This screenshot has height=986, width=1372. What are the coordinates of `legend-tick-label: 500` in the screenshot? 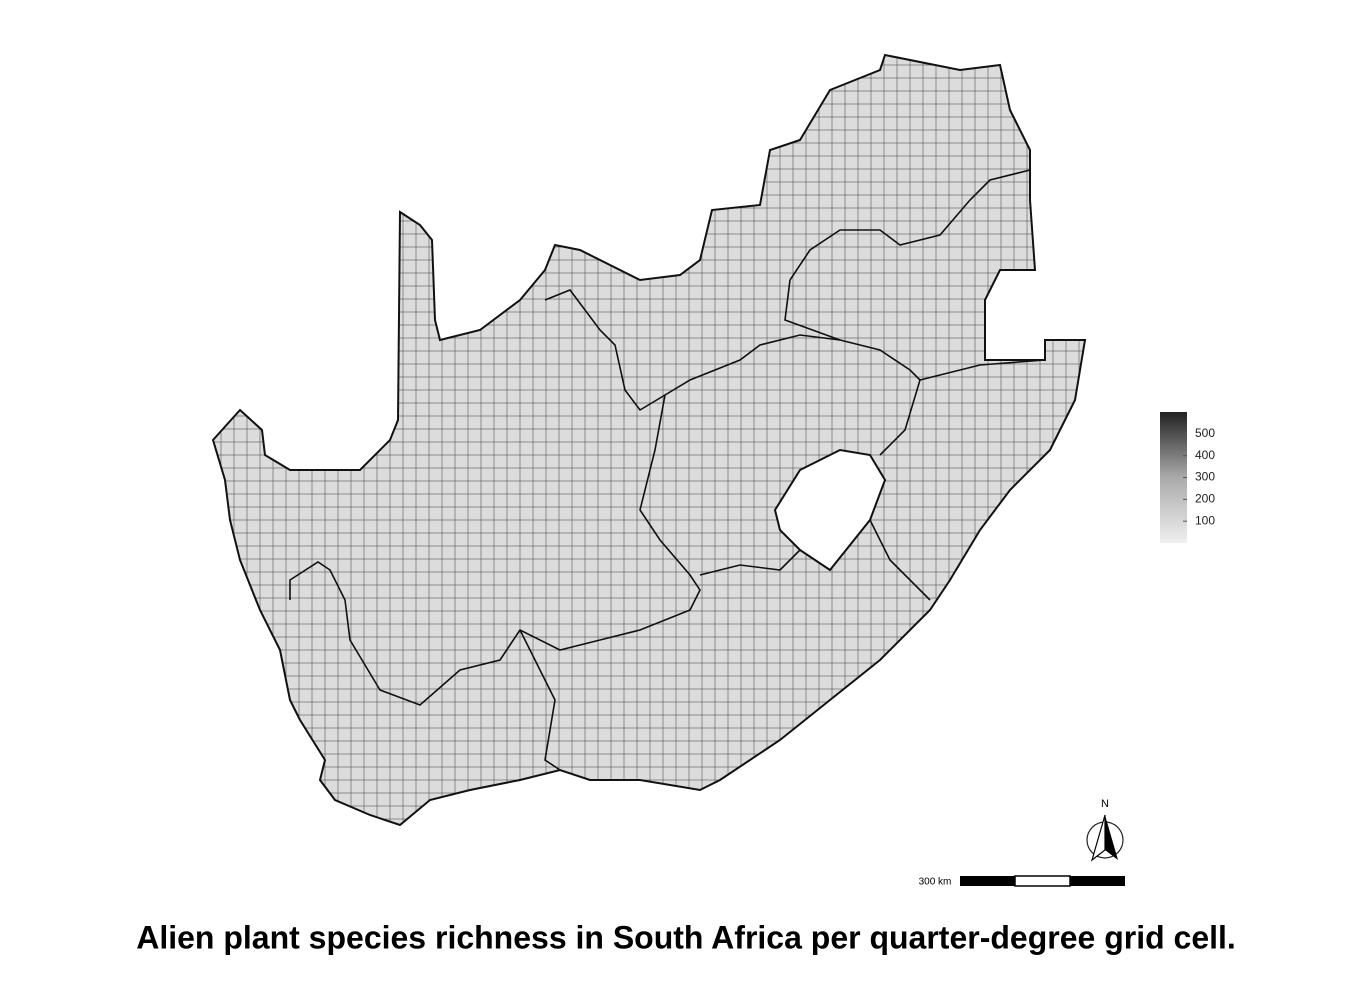 It's located at (1205, 433).